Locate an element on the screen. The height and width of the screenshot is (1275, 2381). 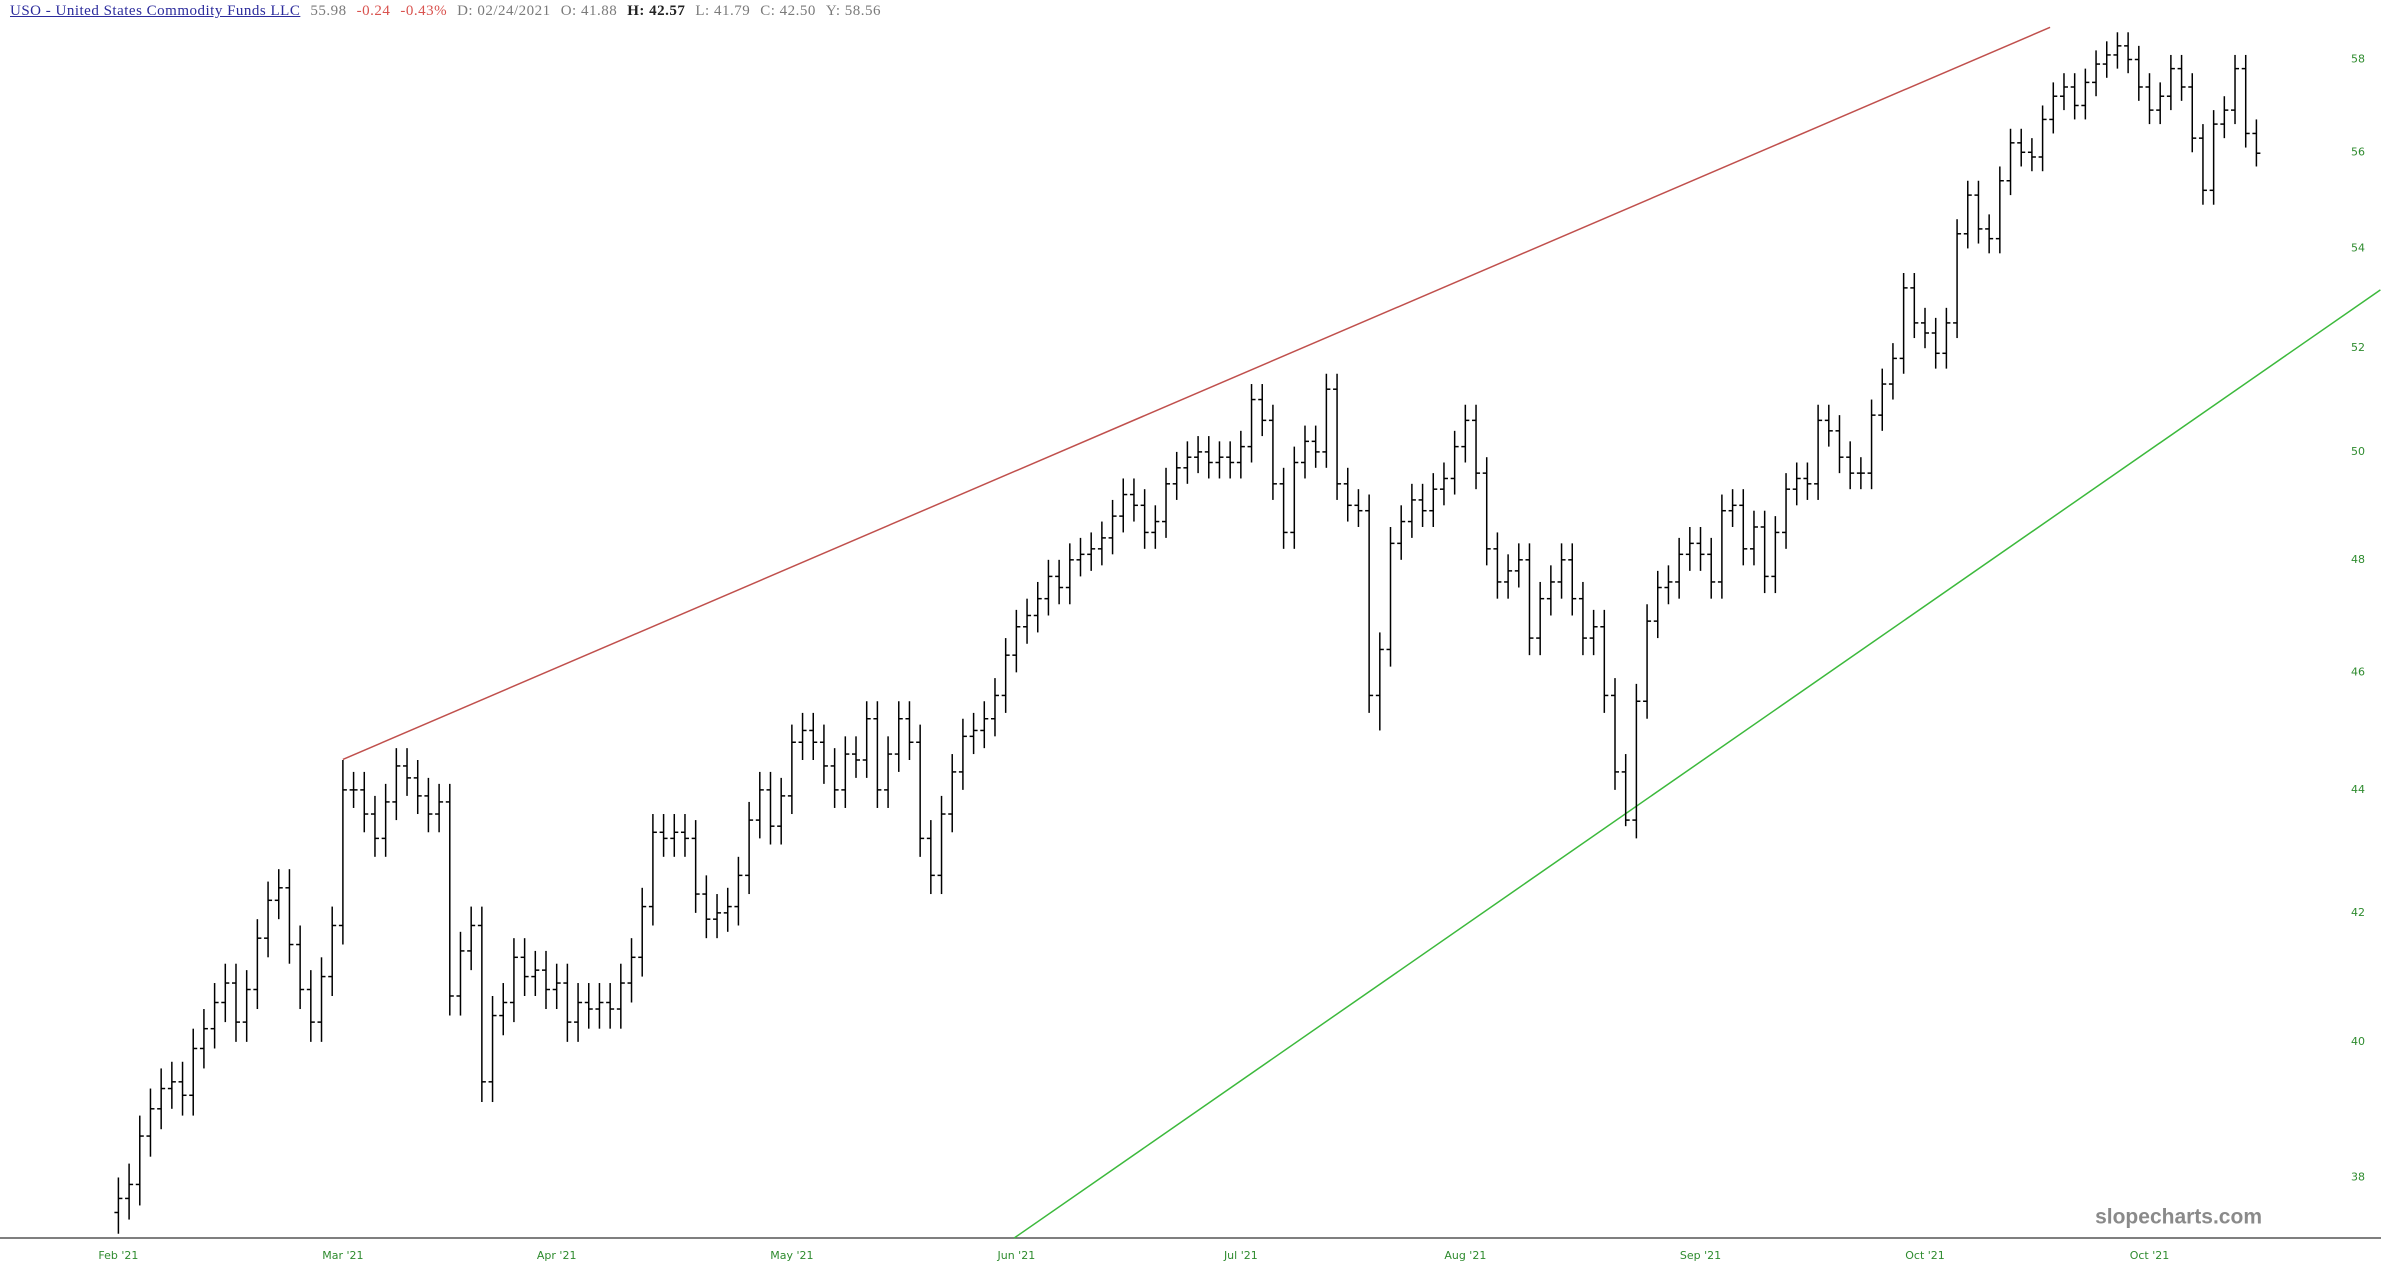
y-tick-label: 54 is located at coordinates (2358, 247).